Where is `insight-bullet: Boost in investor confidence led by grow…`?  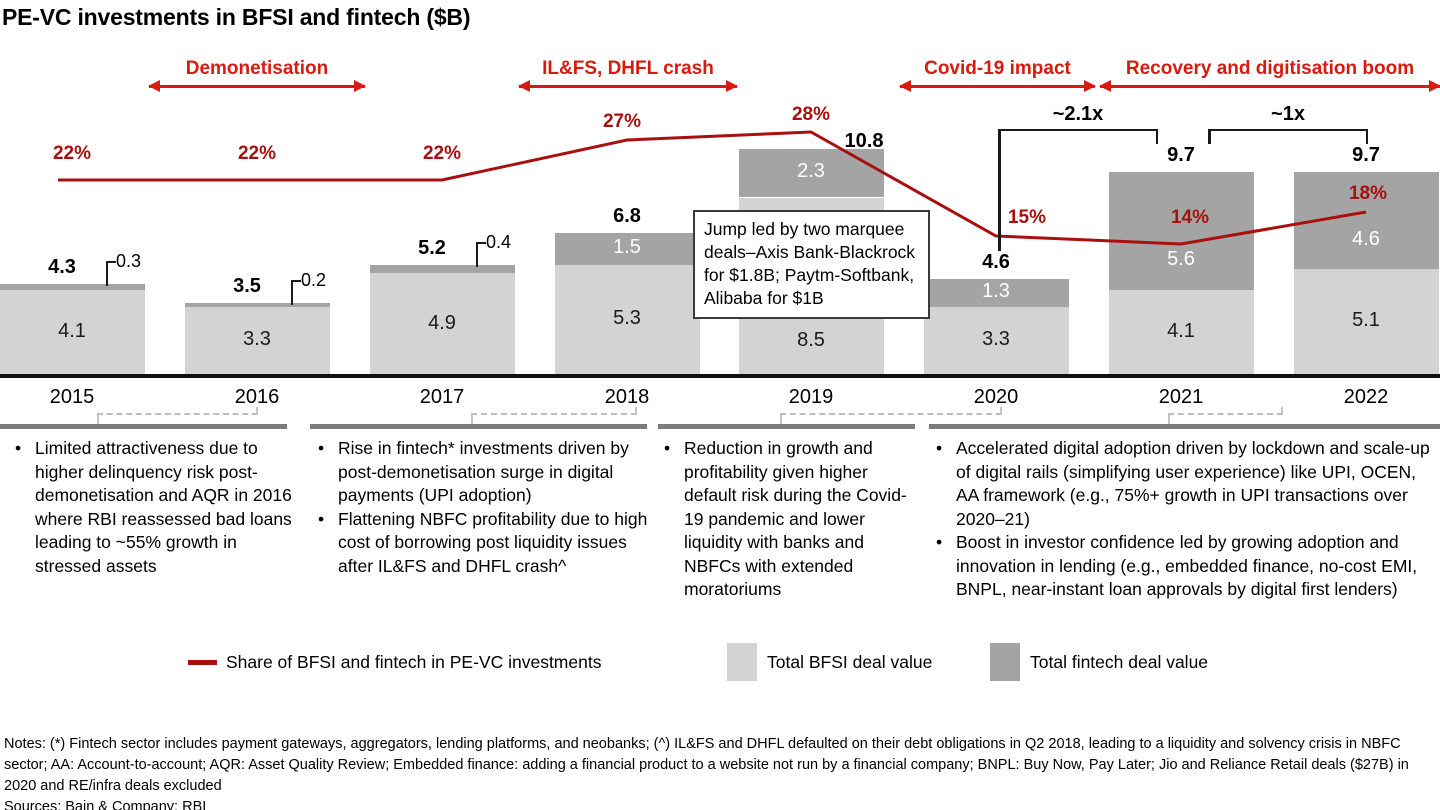
insight-bullet: Boost in investor confidence led by grow… is located at coordinates (1184, 566).